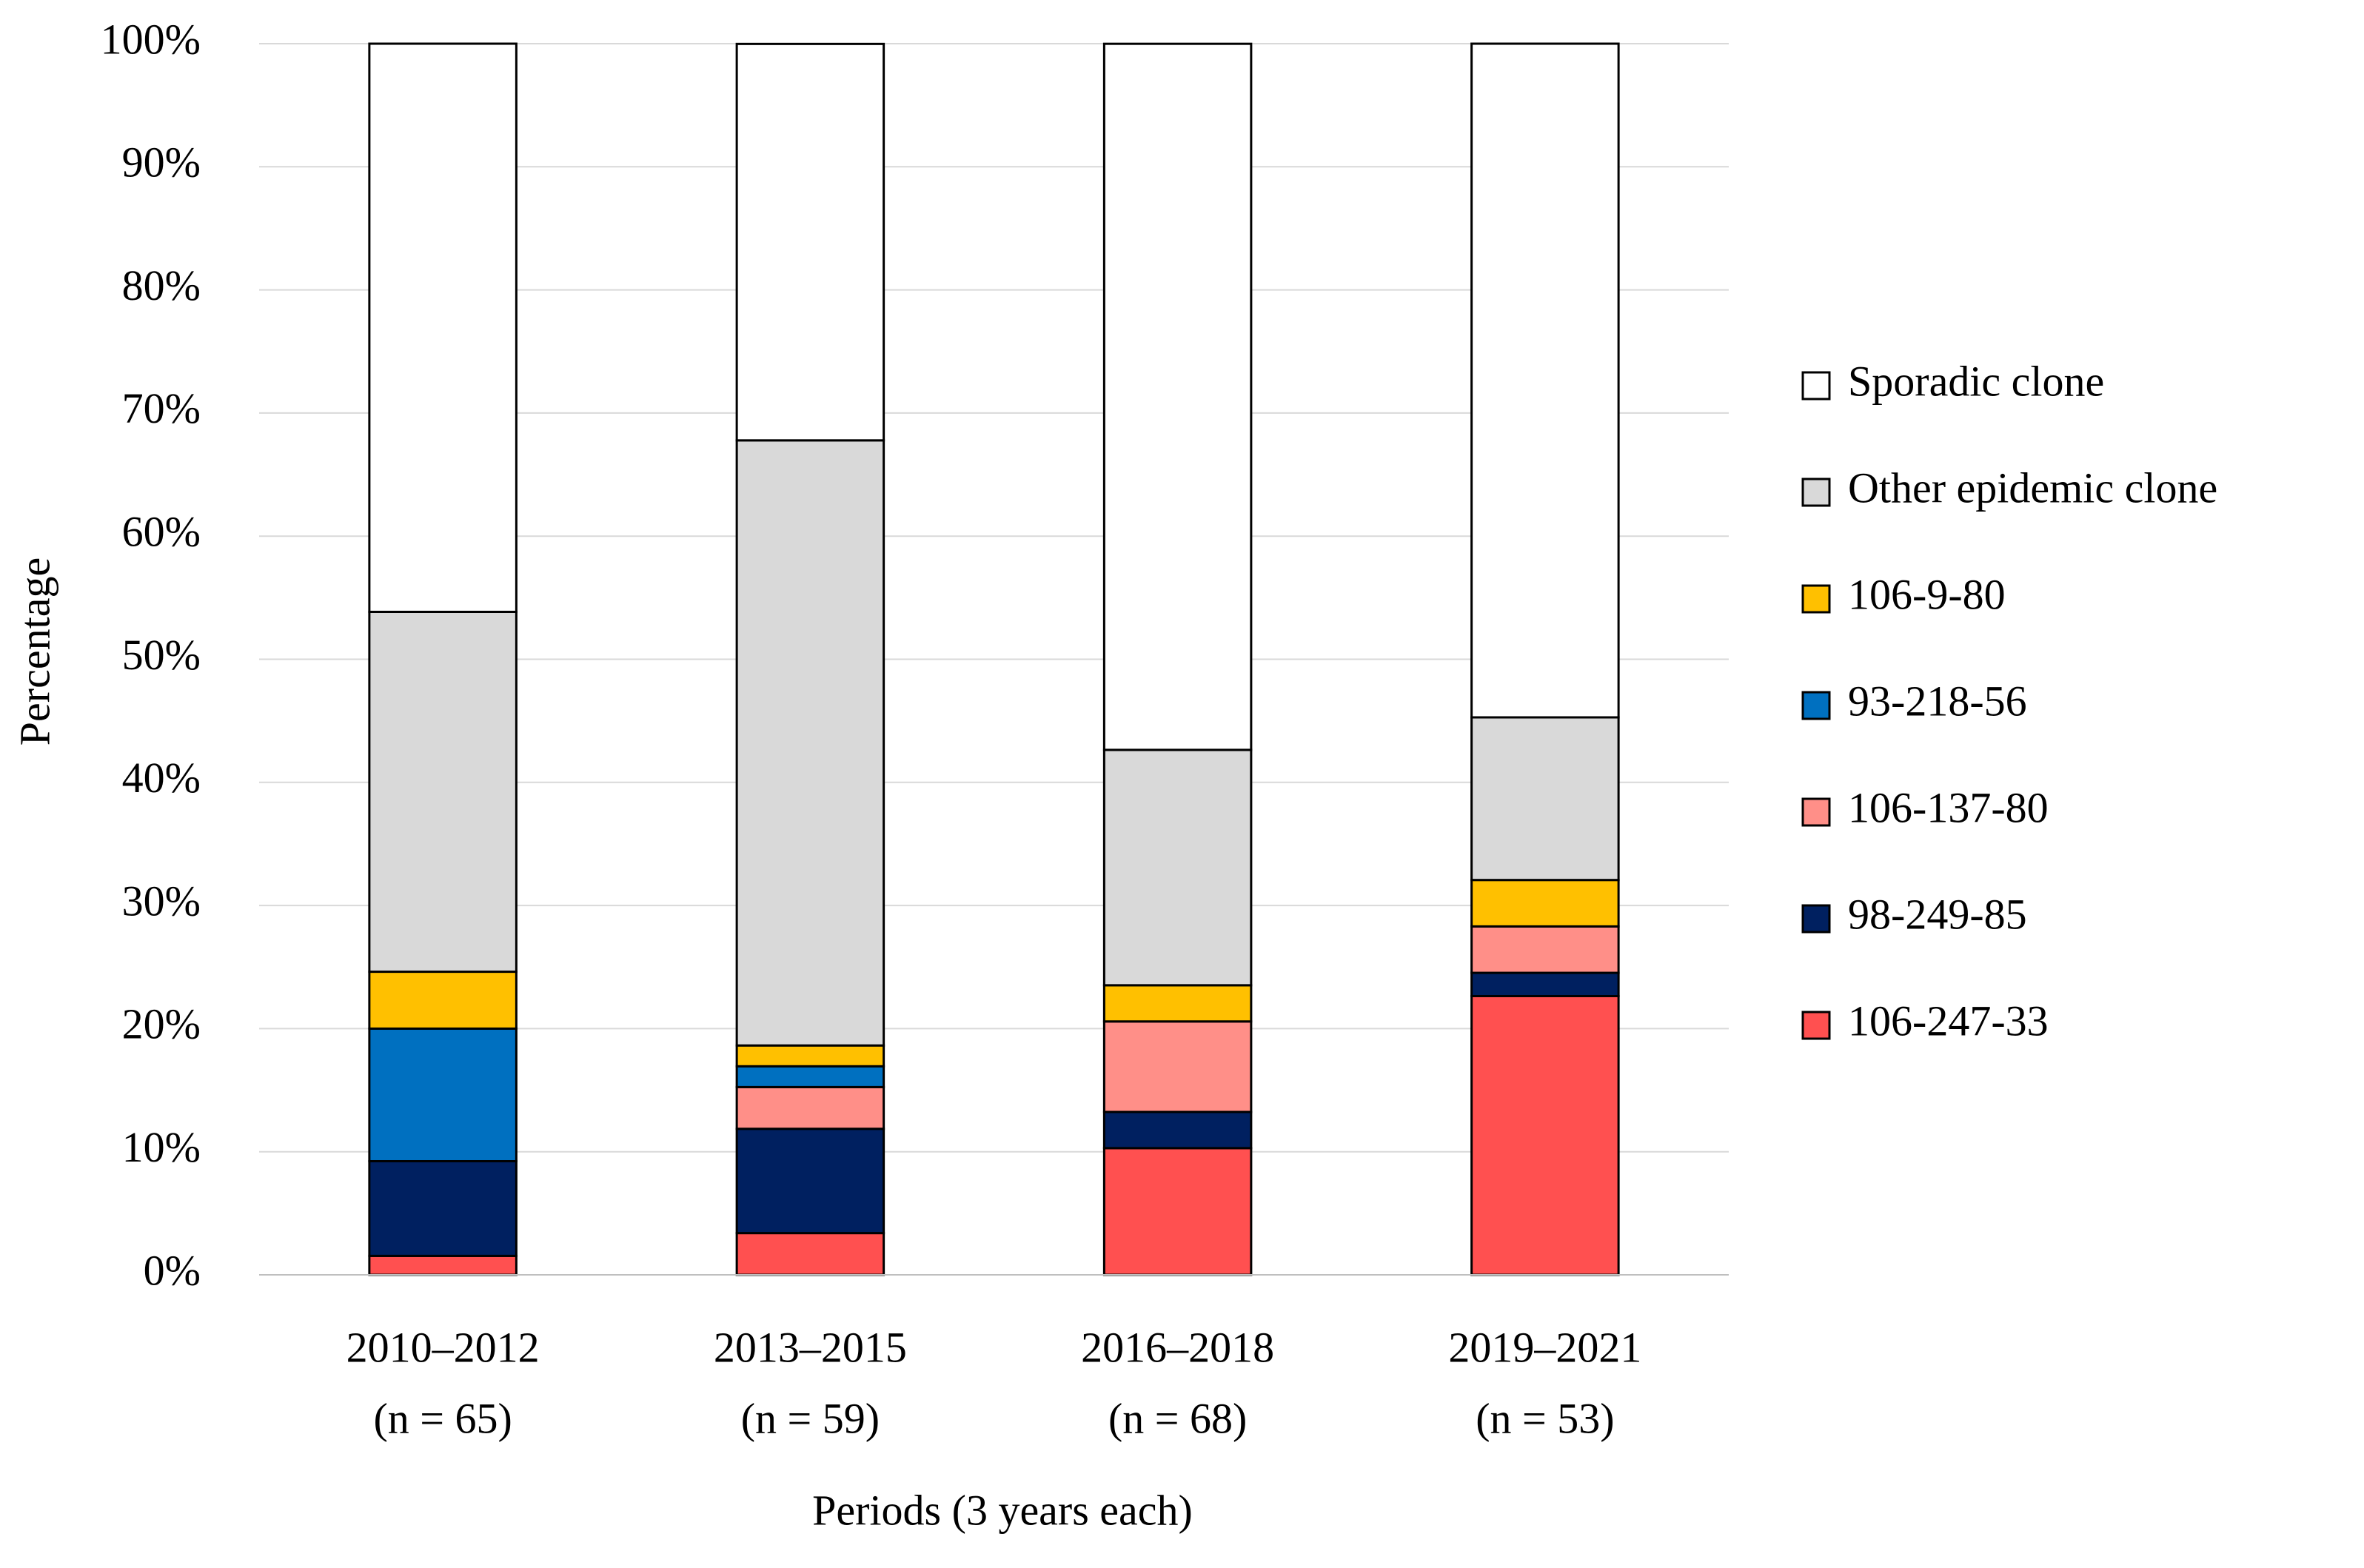 The width and height of the screenshot is (2364, 1568). I want to click on y-tick-label: 100%, so click(151, 39).